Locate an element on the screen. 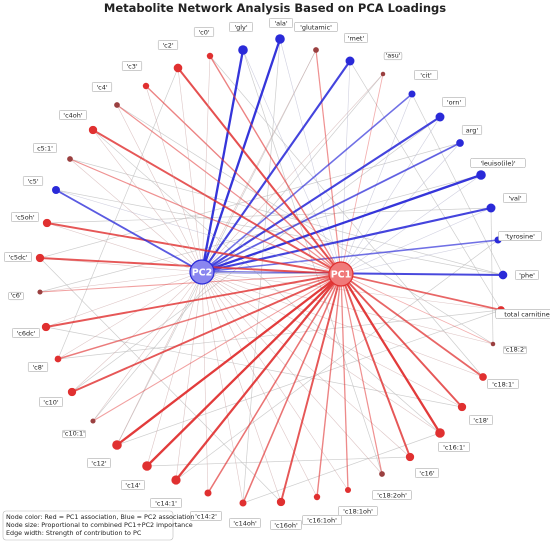 This screenshot has height=543, width=550. node-label: 'c8' is located at coordinates (37, 367).